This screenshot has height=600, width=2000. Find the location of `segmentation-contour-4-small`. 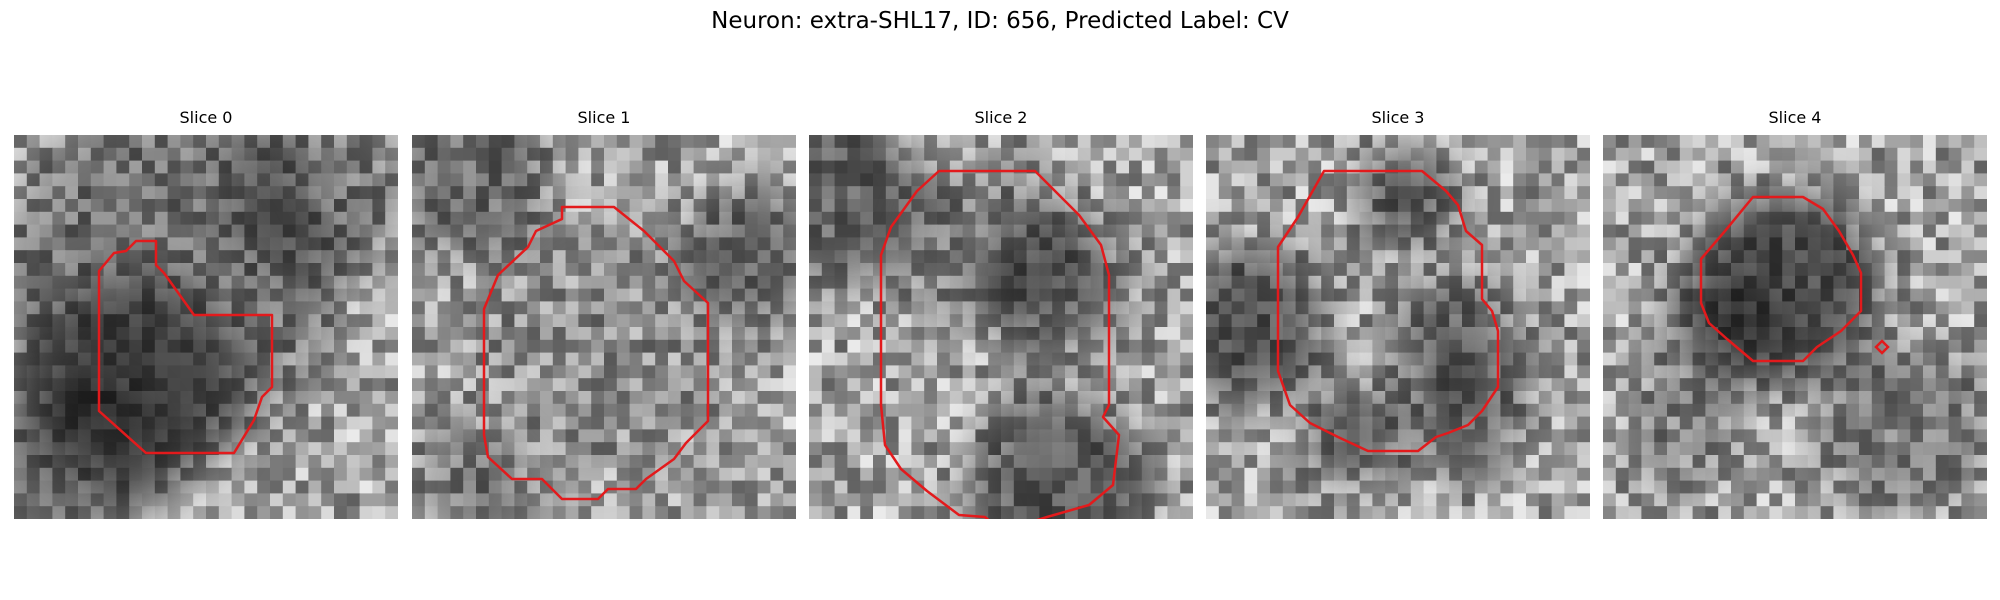

segmentation-contour-4-small is located at coordinates (1882, 347).